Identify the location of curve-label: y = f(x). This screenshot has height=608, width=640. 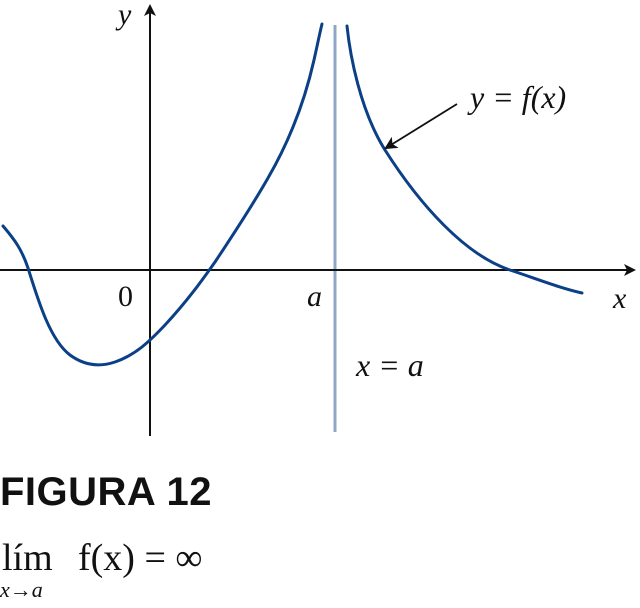
(516, 97).